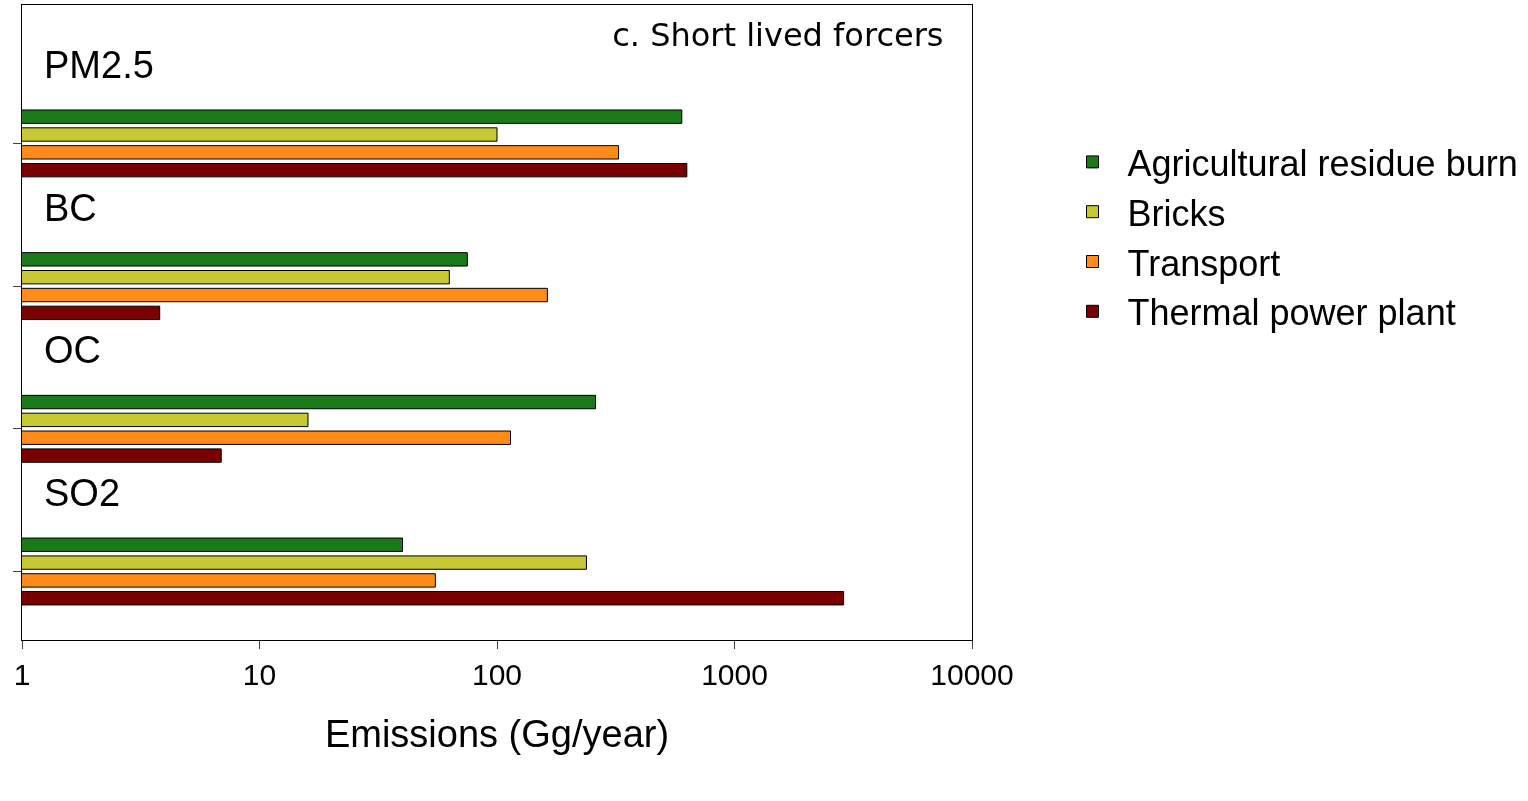 Image resolution: width=1528 pixels, height=801 pixels. What do you see at coordinates (734, 674) in the screenshot?
I see `x-tick-label: 1000` at bounding box center [734, 674].